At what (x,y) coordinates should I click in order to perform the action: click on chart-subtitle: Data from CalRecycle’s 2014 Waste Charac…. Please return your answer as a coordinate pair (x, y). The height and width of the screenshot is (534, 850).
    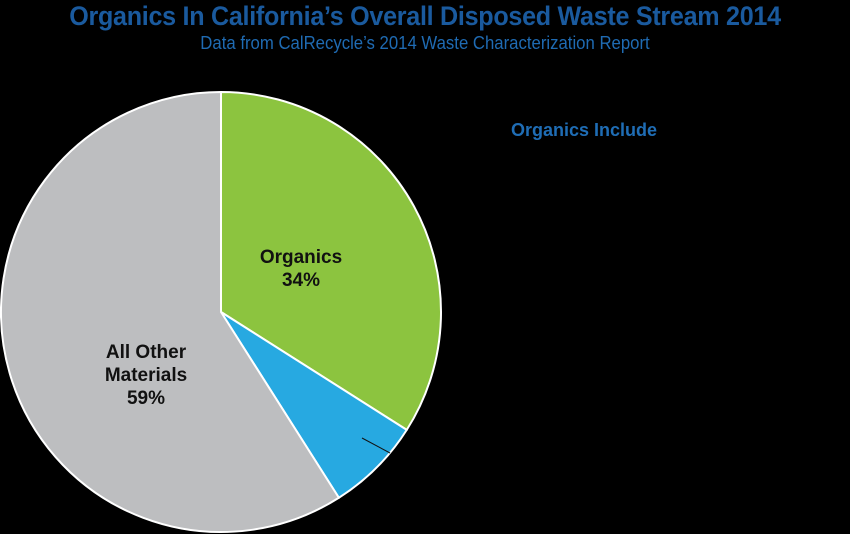
    Looking at the image, I should click on (425, 43).